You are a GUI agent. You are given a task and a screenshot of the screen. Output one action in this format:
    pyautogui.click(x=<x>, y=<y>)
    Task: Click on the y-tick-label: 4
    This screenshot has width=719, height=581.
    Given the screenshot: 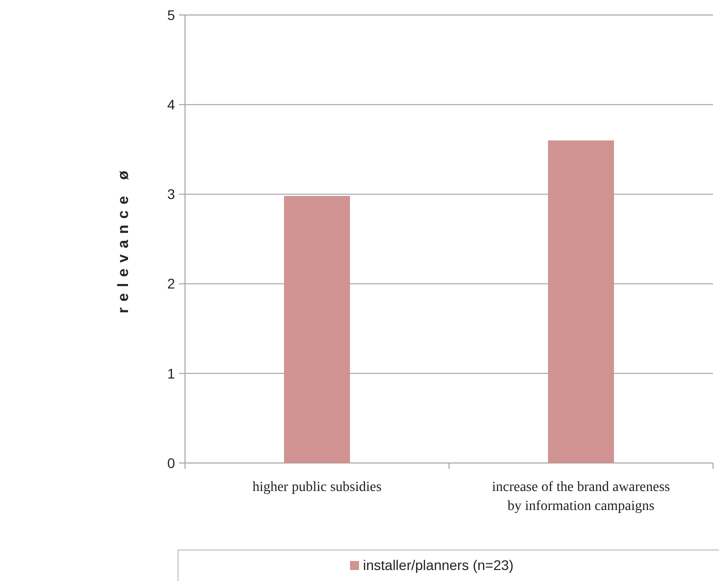 What is the action you would take?
    pyautogui.click(x=171, y=104)
    